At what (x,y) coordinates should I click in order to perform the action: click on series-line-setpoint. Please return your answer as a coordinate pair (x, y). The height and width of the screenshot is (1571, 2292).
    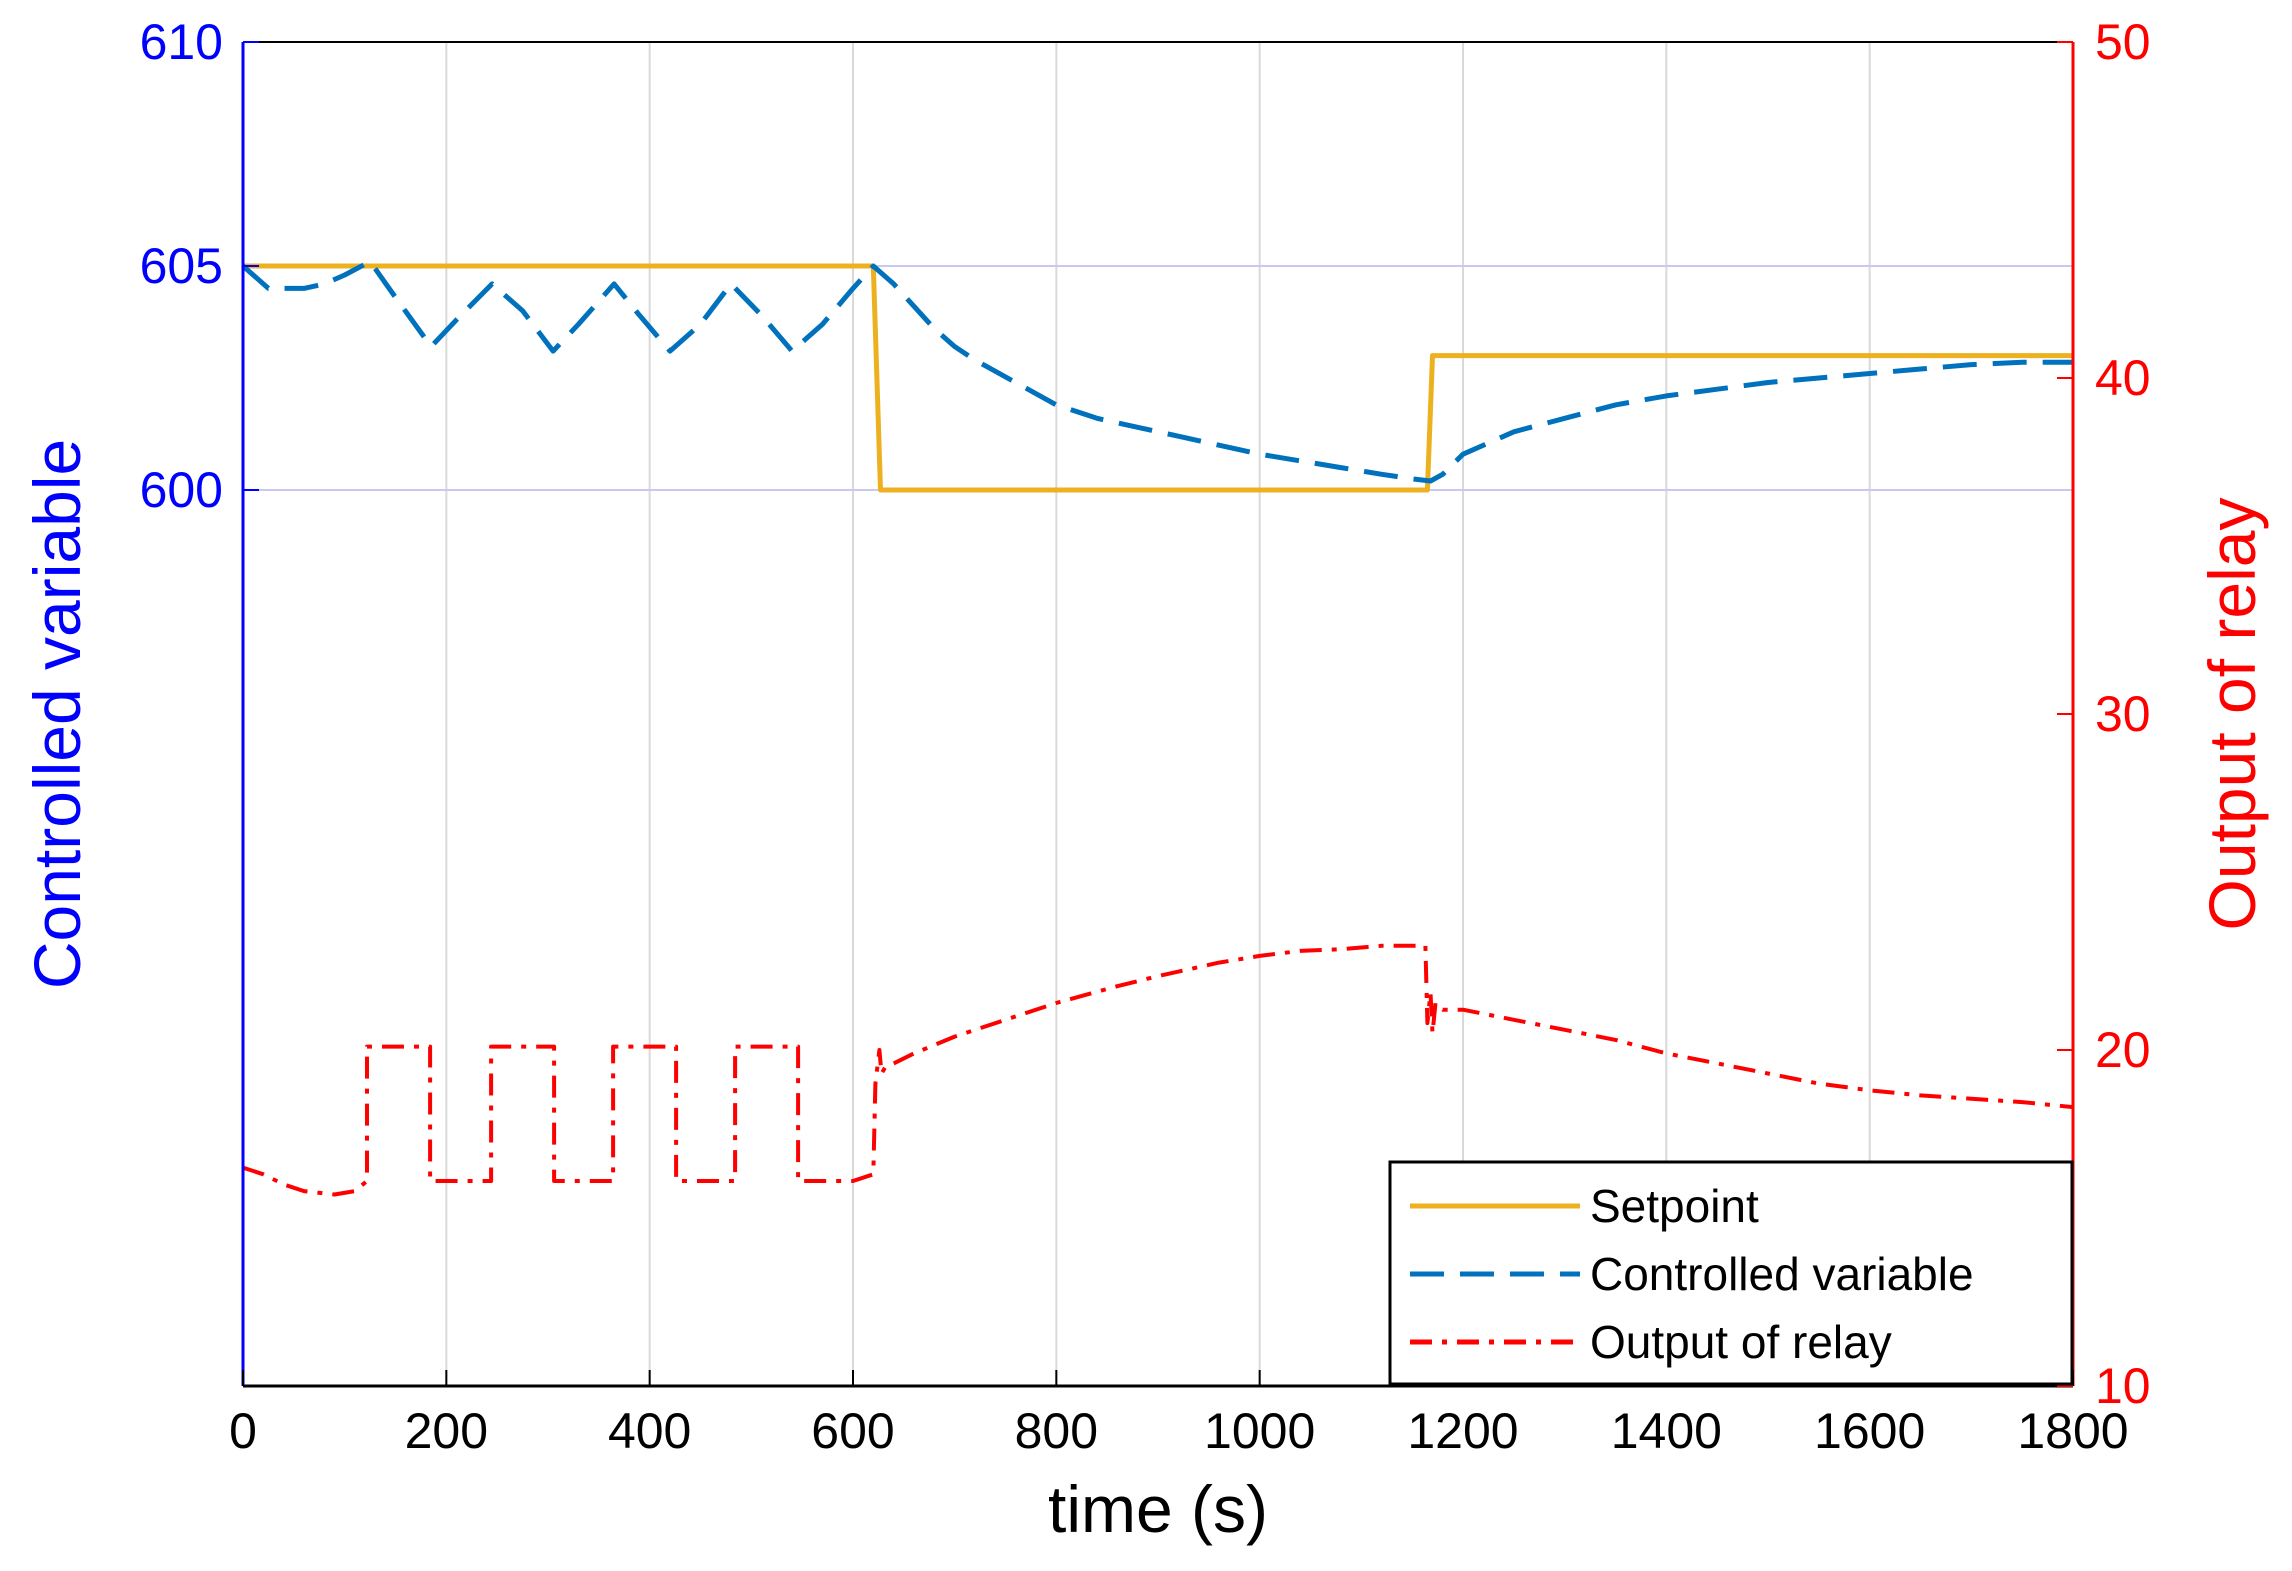
    Looking at the image, I should click on (1158, 378).